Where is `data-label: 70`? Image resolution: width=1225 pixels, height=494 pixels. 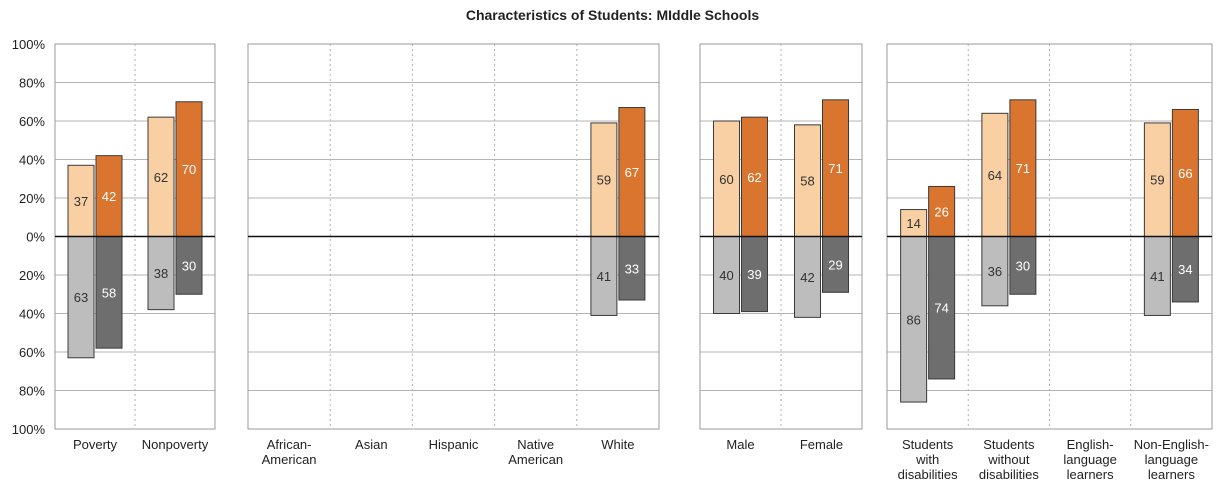 data-label: 70 is located at coordinates (189, 169).